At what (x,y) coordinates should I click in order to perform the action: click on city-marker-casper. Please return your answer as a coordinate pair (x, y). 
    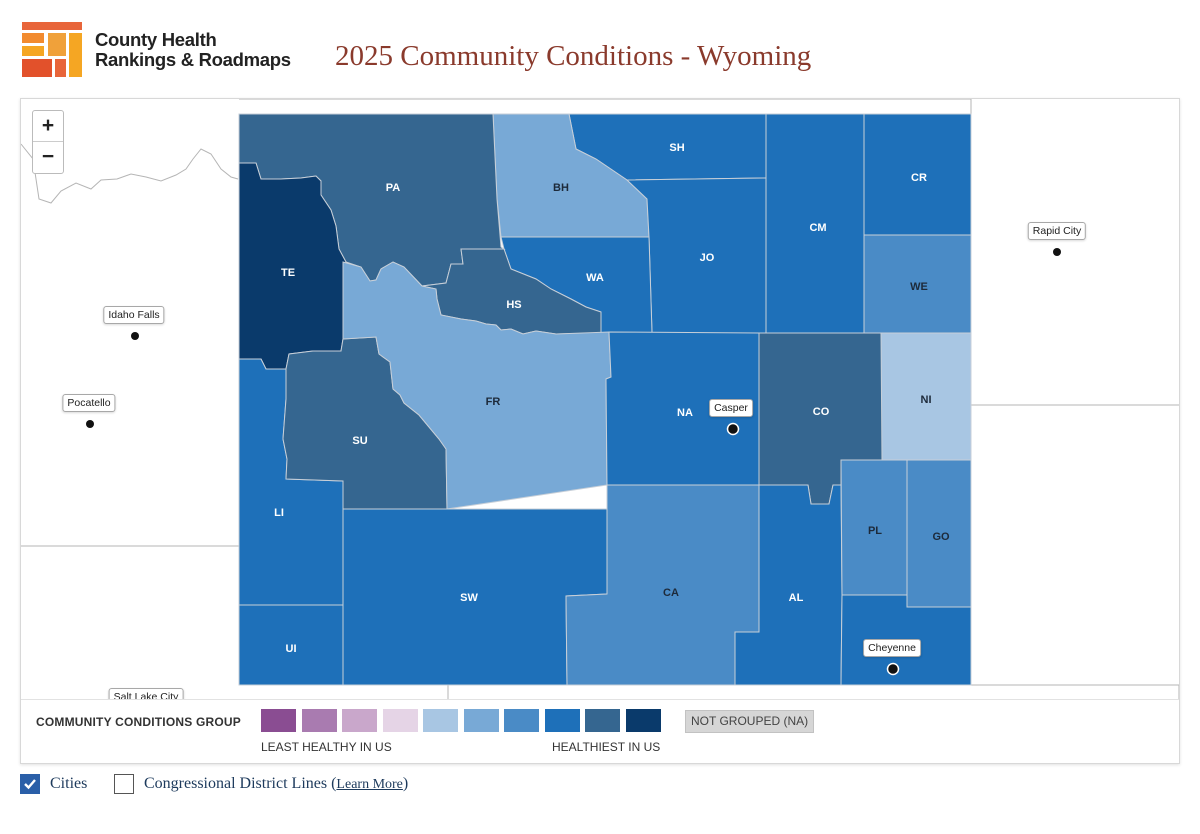
    Looking at the image, I should click on (733, 429).